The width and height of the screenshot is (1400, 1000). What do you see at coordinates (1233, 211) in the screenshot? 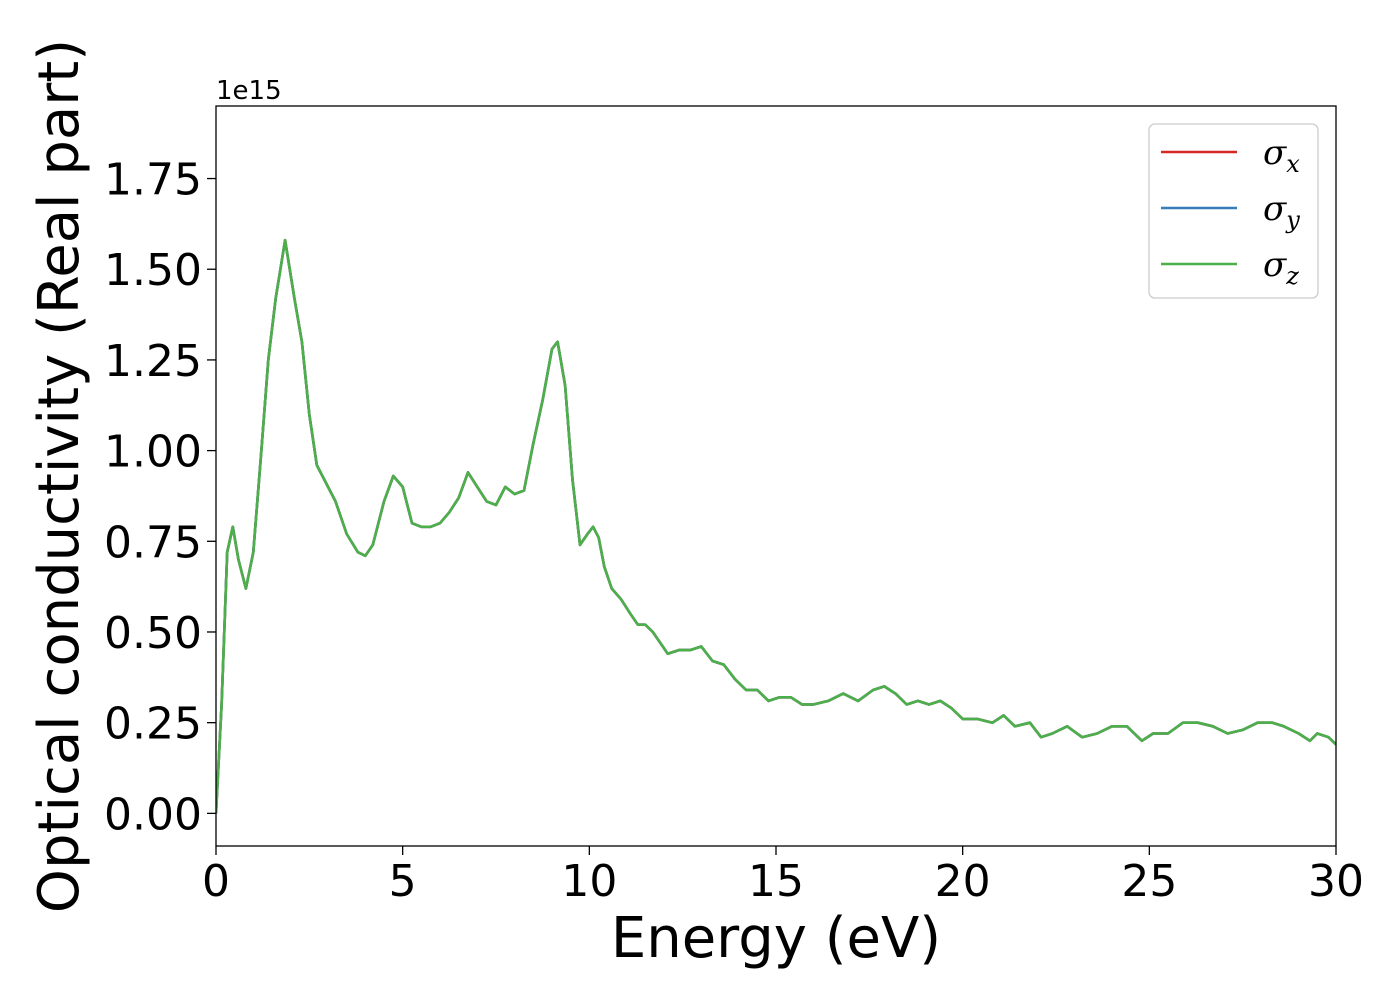
I see `legend-box` at bounding box center [1233, 211].